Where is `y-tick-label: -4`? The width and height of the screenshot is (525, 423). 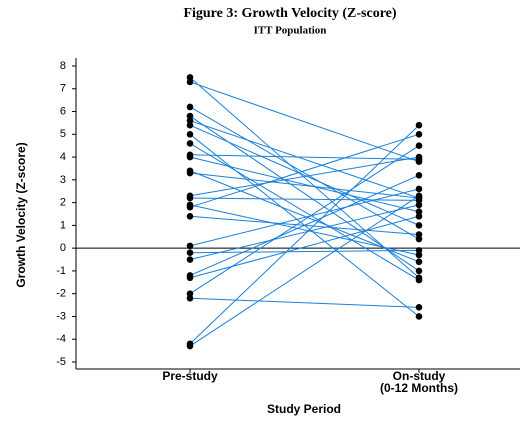
y-tick-label: -4 is located at coordinates (61, 339).